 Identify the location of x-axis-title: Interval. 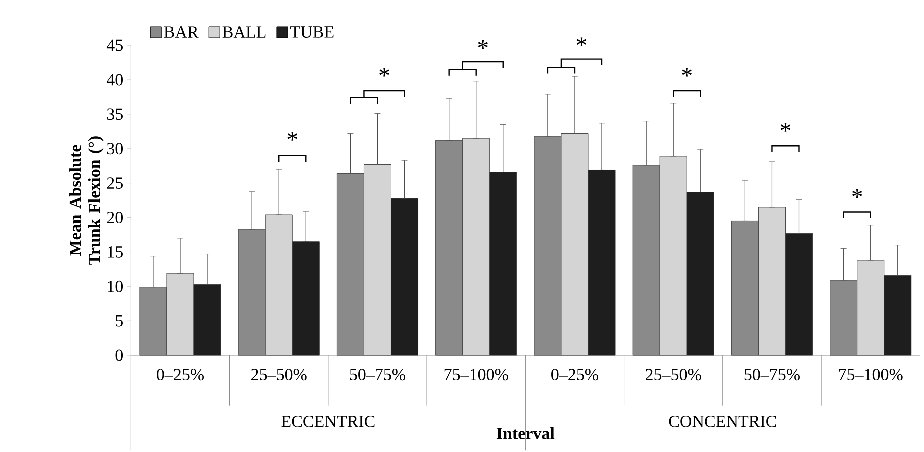
(525, 433).